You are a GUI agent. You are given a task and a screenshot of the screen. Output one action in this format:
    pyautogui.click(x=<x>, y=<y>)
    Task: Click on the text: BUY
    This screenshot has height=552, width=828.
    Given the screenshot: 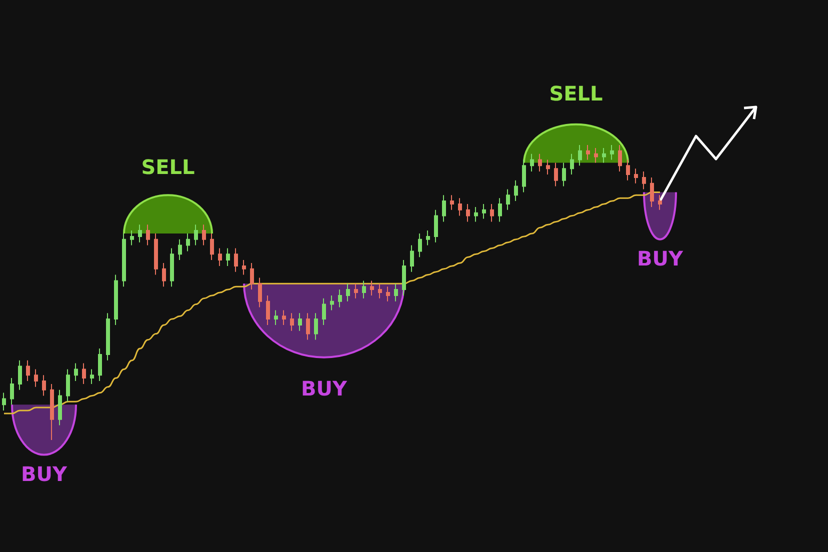 What is the action you would take?
    pyautogui.click(x=44, y=474)
    